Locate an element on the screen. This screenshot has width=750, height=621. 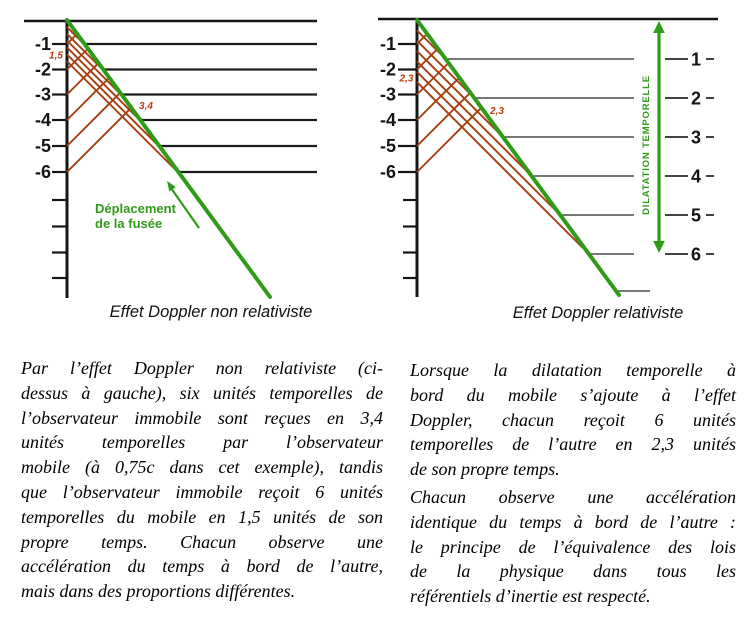
text-line: temporelles de l’autre en 2,3 unités is located at coordinates (573, 444).